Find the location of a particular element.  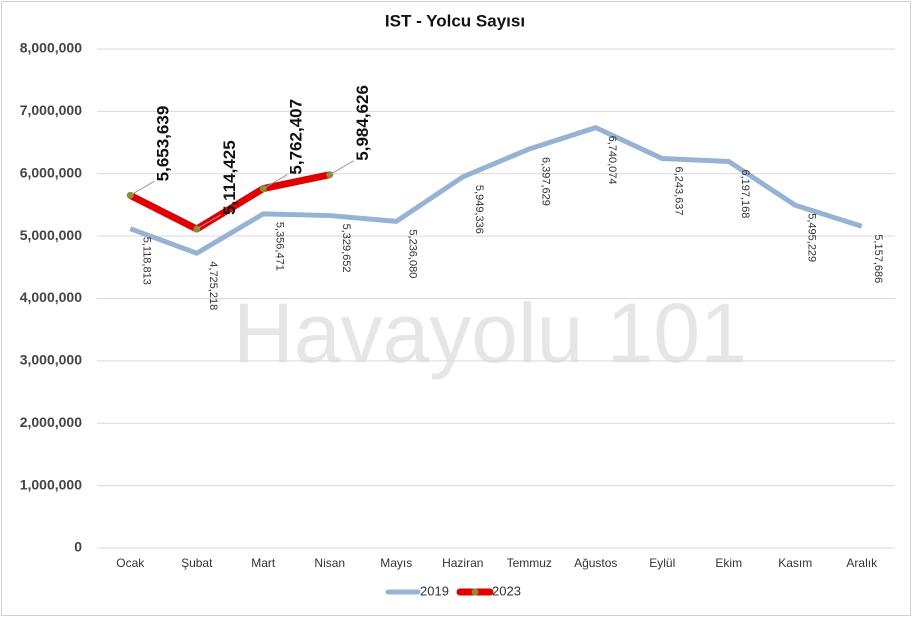

data-label: 5,356,471 is located at coordinates (279, 246).